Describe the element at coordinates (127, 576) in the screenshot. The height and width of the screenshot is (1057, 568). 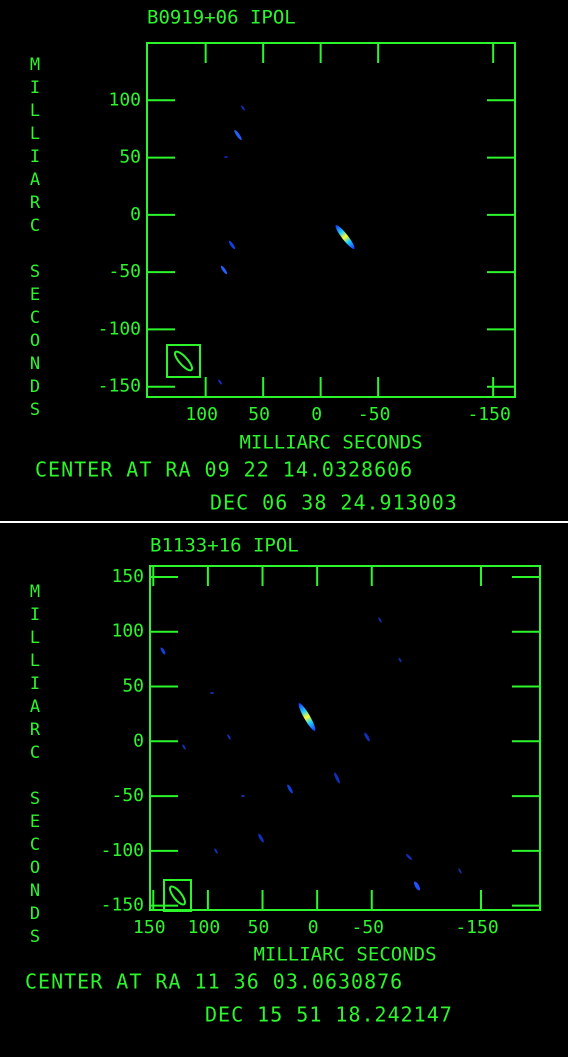
I see `y-tick-label: 150` at that location.